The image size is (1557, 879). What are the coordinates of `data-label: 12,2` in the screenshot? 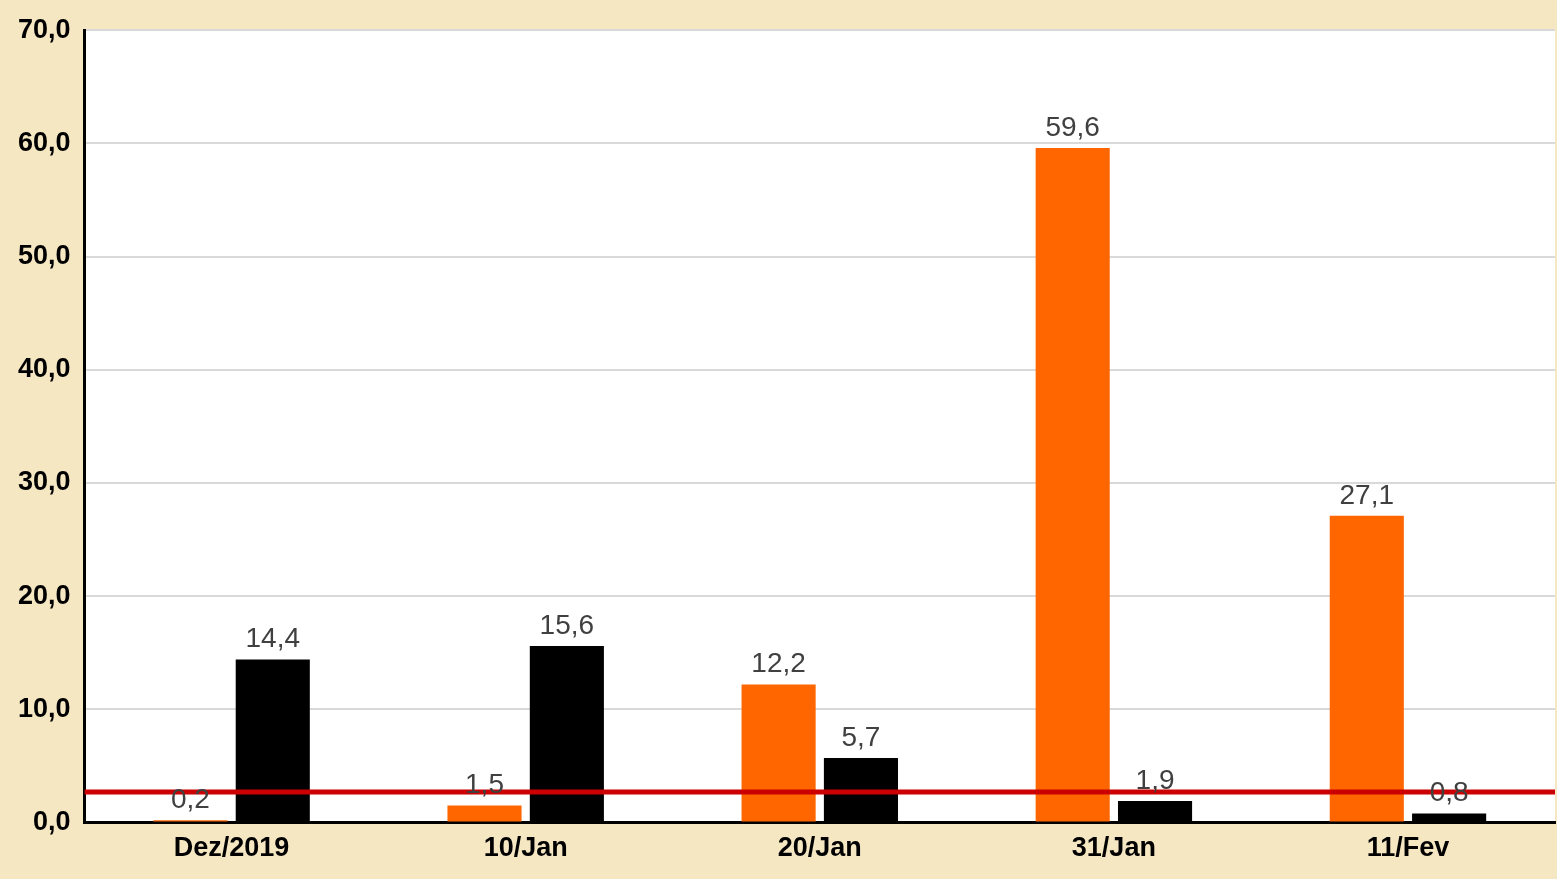 It's located at (778, 663).